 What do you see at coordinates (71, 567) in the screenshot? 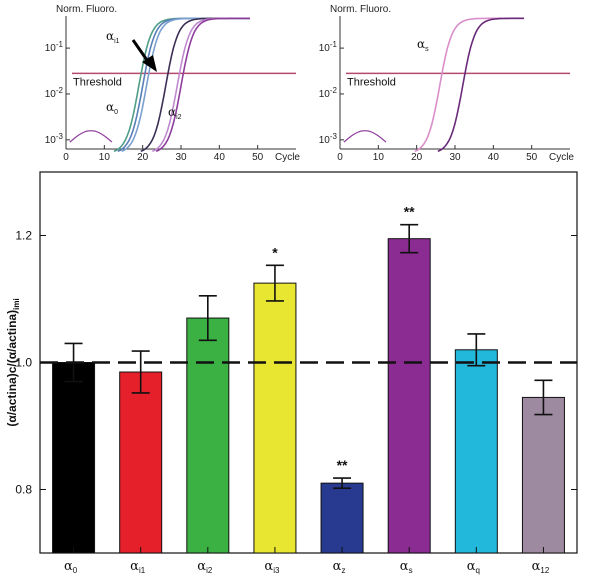
I see `x-tick-label: α0` at bounding box center [71, 567].